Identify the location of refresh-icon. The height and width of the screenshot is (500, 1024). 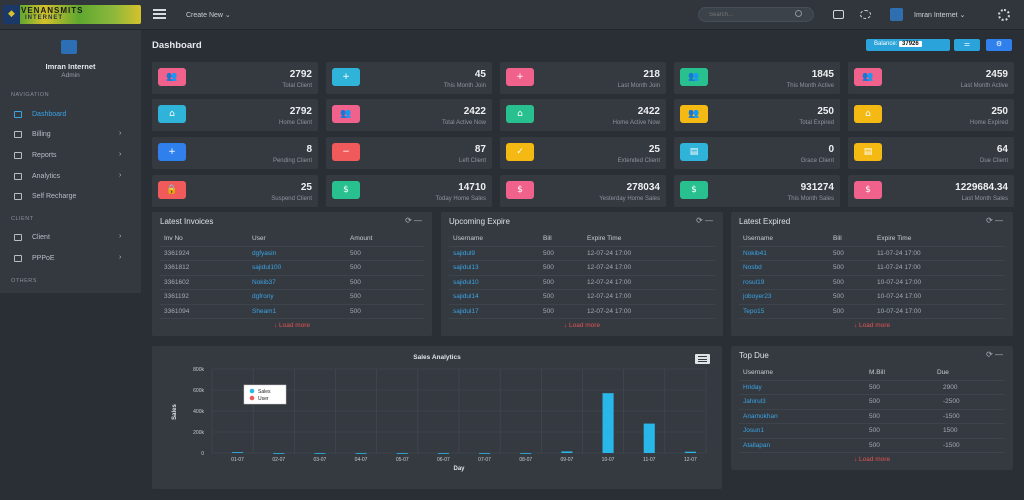
(865, 14).